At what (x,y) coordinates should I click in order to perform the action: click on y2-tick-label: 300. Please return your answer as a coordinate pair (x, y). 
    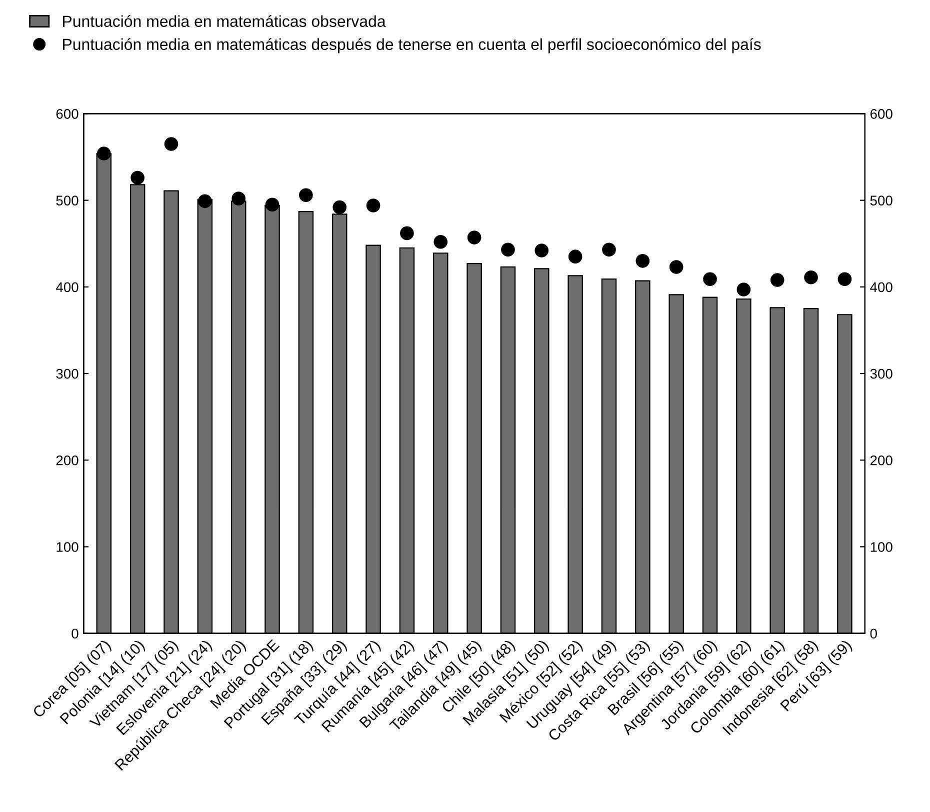
    Looking at the image, I should click on (881, 373).